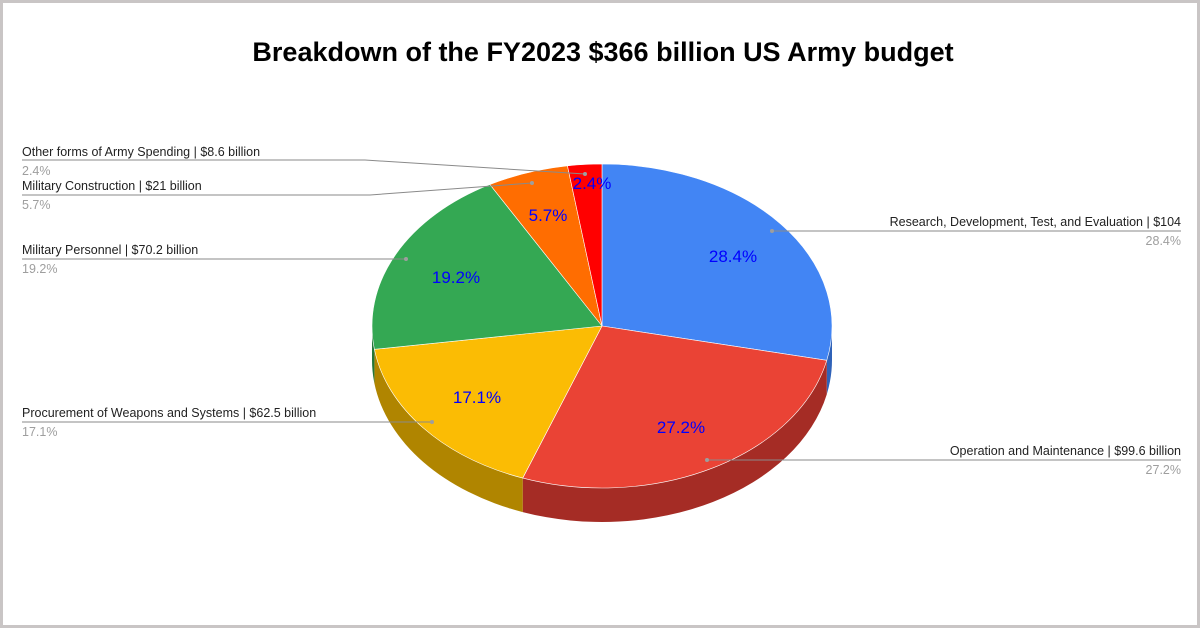 This screenshot has width=1200, height=628. Describe the element at coordinates (592, 183) in the screenshot. I see `slice-percent-label: 2.4%` at that location.